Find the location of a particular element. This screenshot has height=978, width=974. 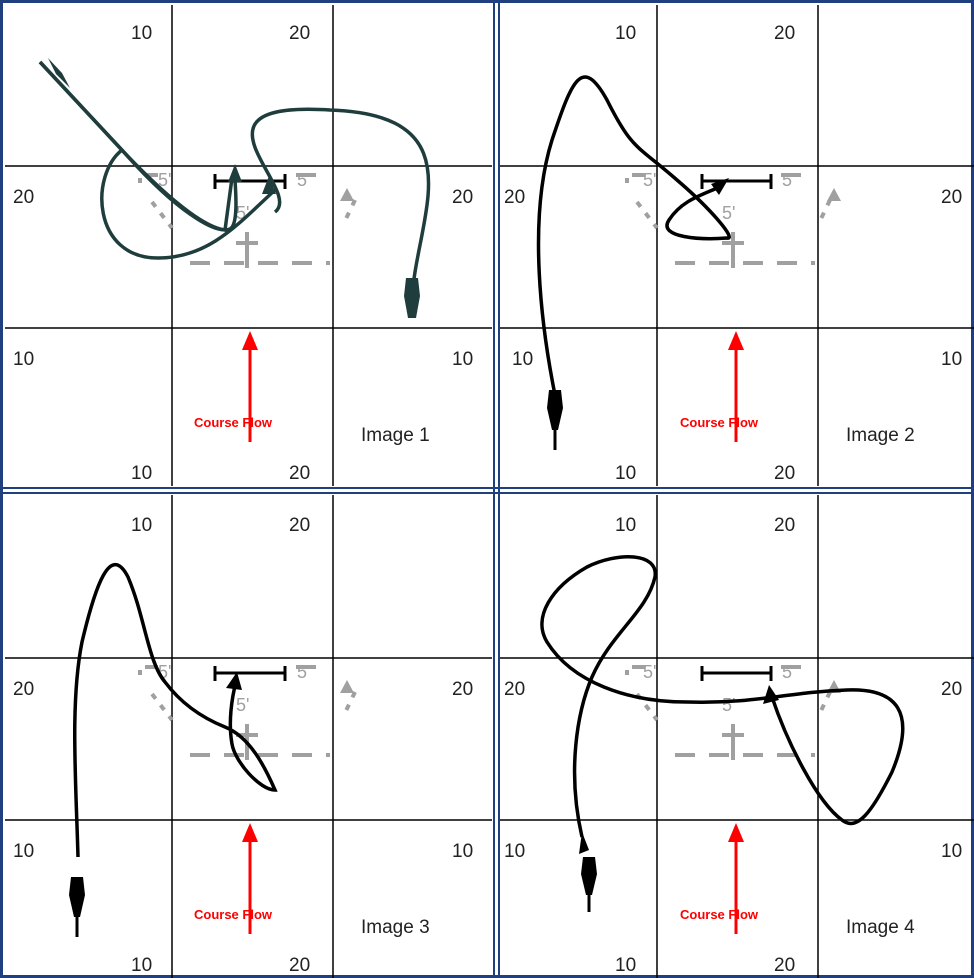

image-label: Image 4 is located at coordinates (880, 927).